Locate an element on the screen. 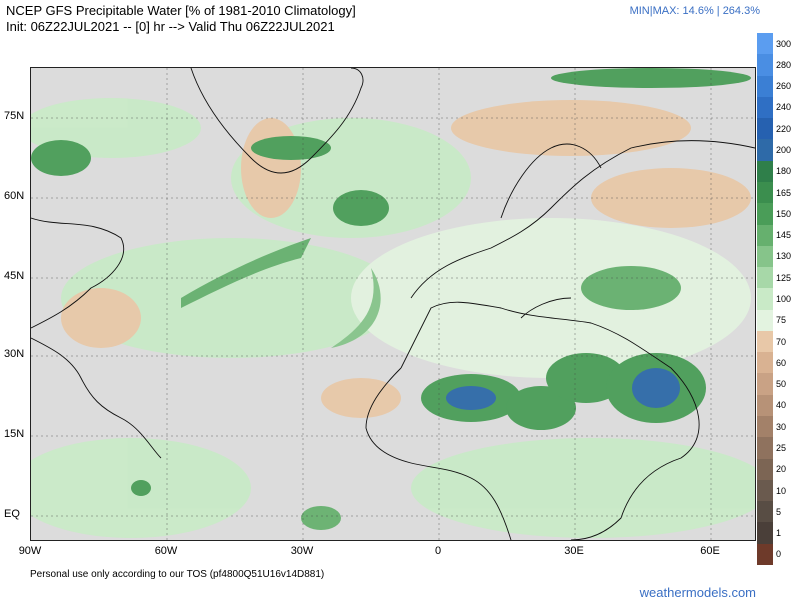  colorbar is located at coordinates (765, 299).